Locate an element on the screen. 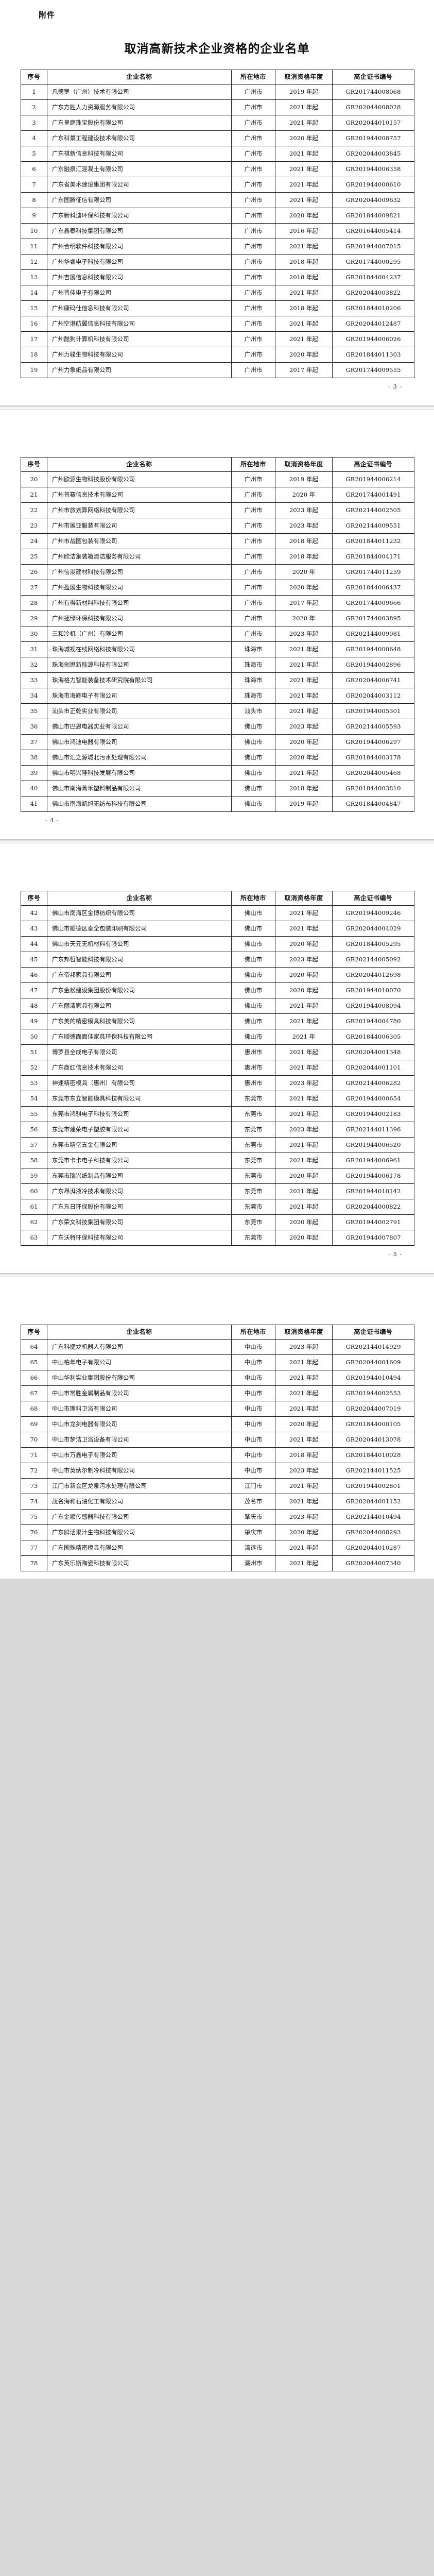 The image size is (434, 2576). table-row: 74 茂名海和石油化工有限公司 茂名市 2021 年起 GR202044001152 is located at coordinates (217, 1502).